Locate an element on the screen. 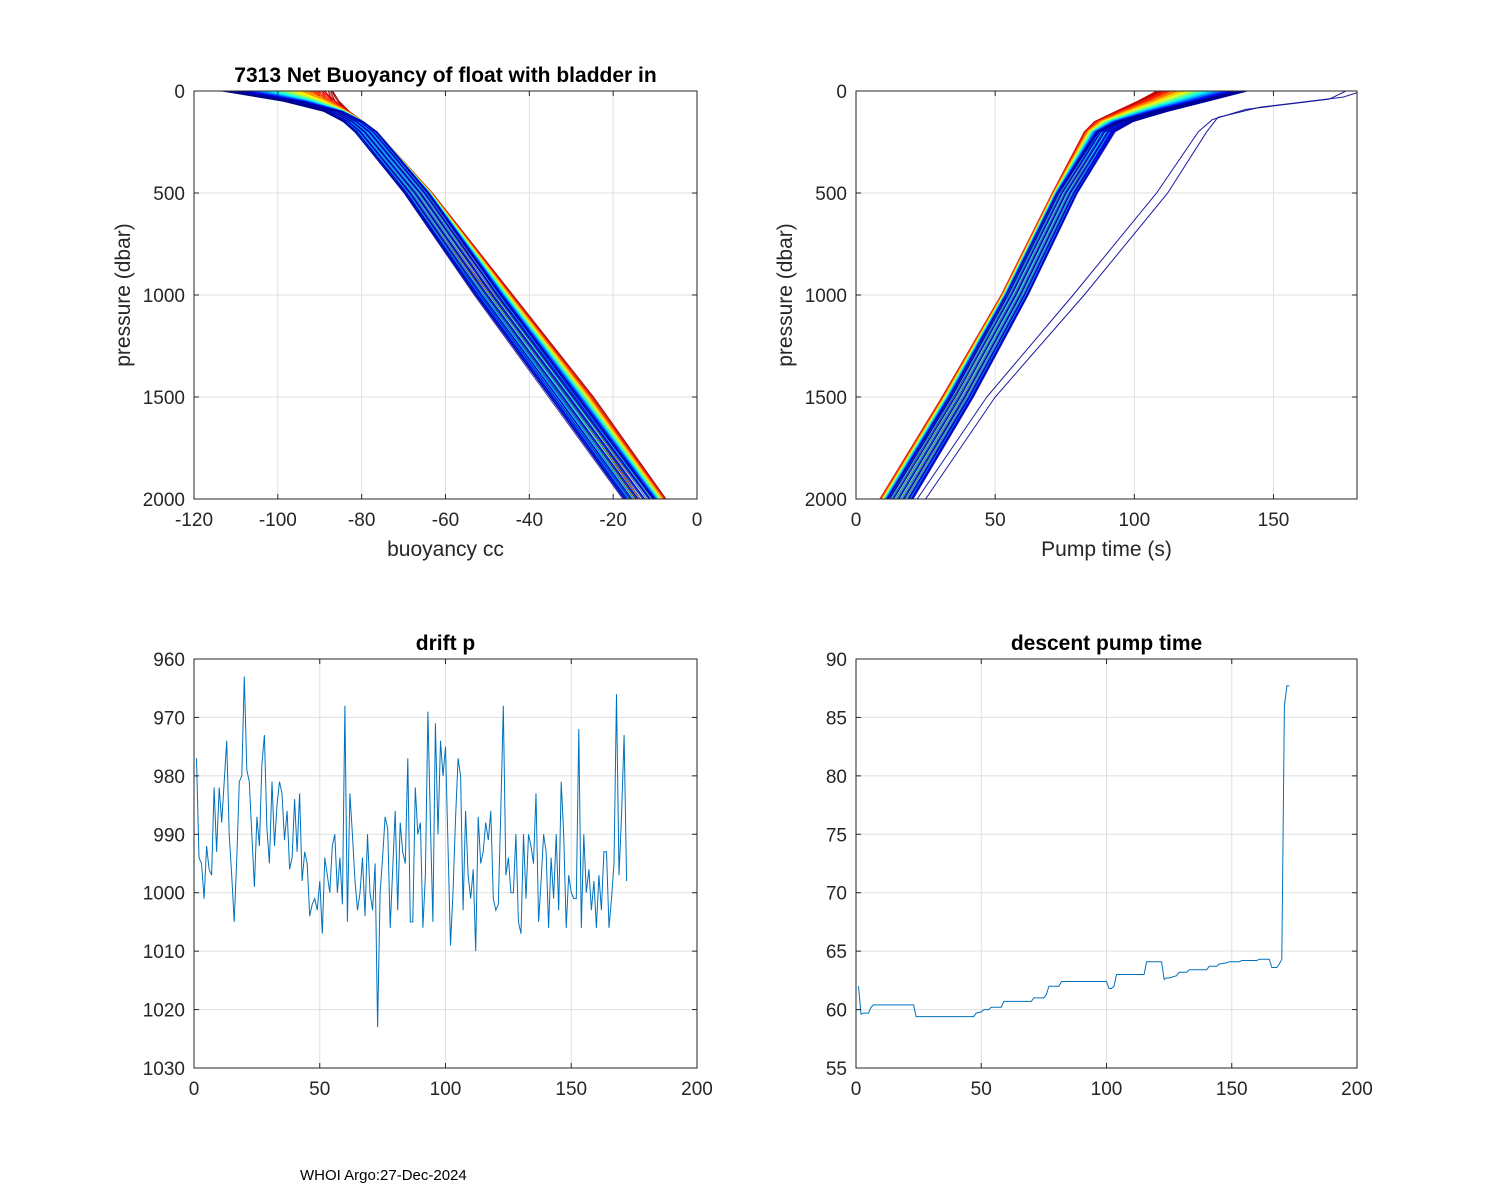  footer-text: WHOI Argo:27-Dec-2024 is located at coordinates (383, 1175).